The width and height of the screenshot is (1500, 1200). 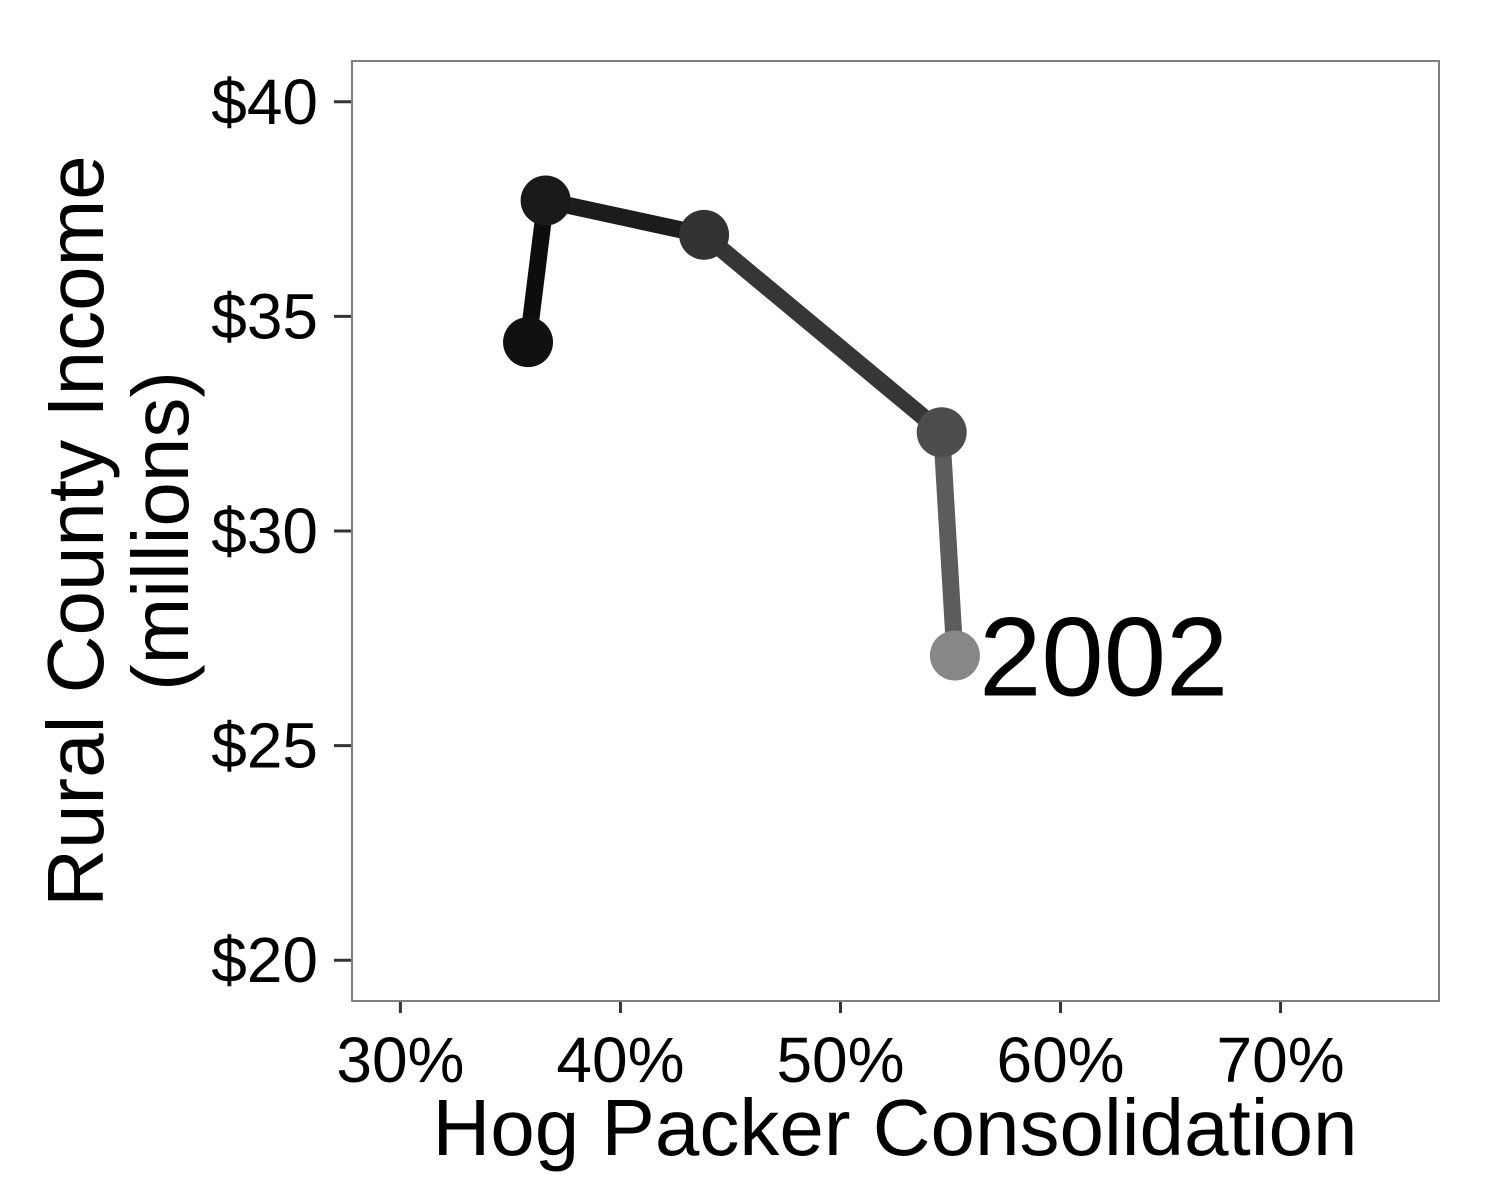 I want to click on series-points, so click(x=741, y=428).